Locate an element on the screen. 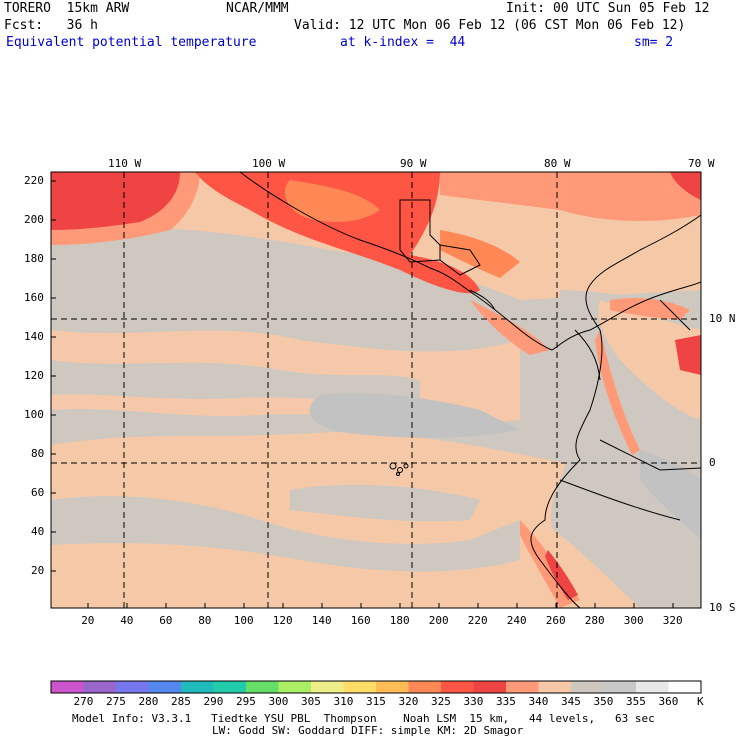  y-tick: 100 is located at coordinates (34, 414).